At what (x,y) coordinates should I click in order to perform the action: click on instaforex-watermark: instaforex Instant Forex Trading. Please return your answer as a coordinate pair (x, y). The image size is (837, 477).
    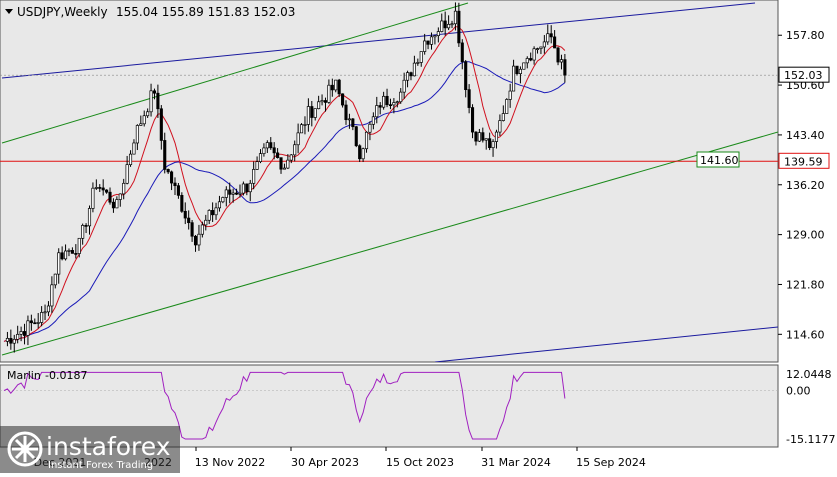
    Looking at the image, I should click on (90, 449).